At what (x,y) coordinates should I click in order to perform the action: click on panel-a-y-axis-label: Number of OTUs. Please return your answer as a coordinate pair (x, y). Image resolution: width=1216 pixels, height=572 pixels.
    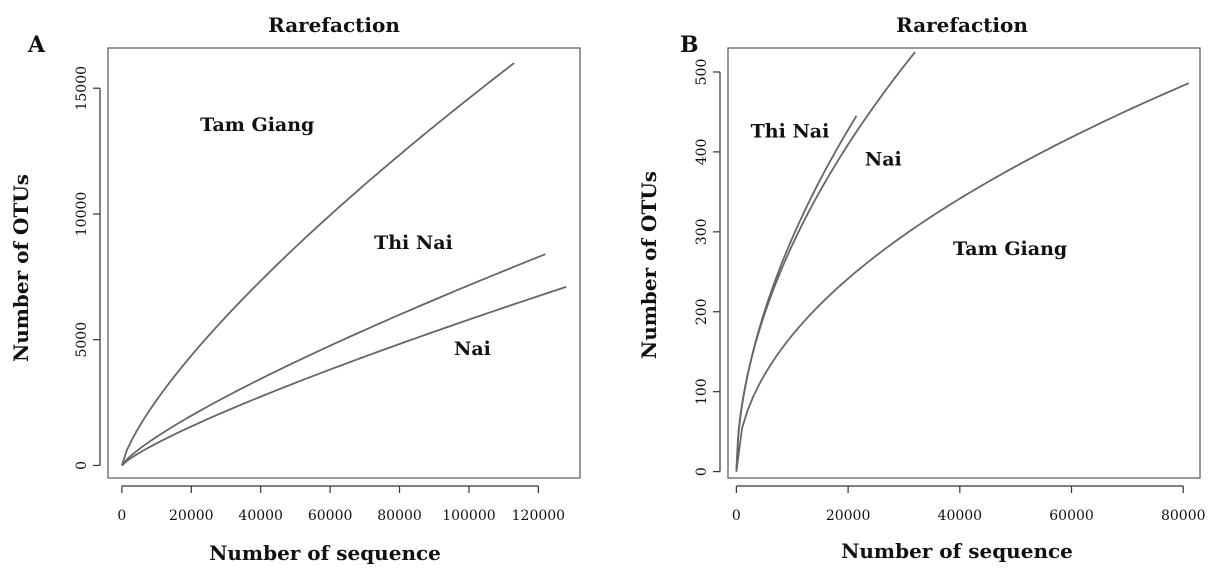
    Looking at the image, I should click on (21, 268).